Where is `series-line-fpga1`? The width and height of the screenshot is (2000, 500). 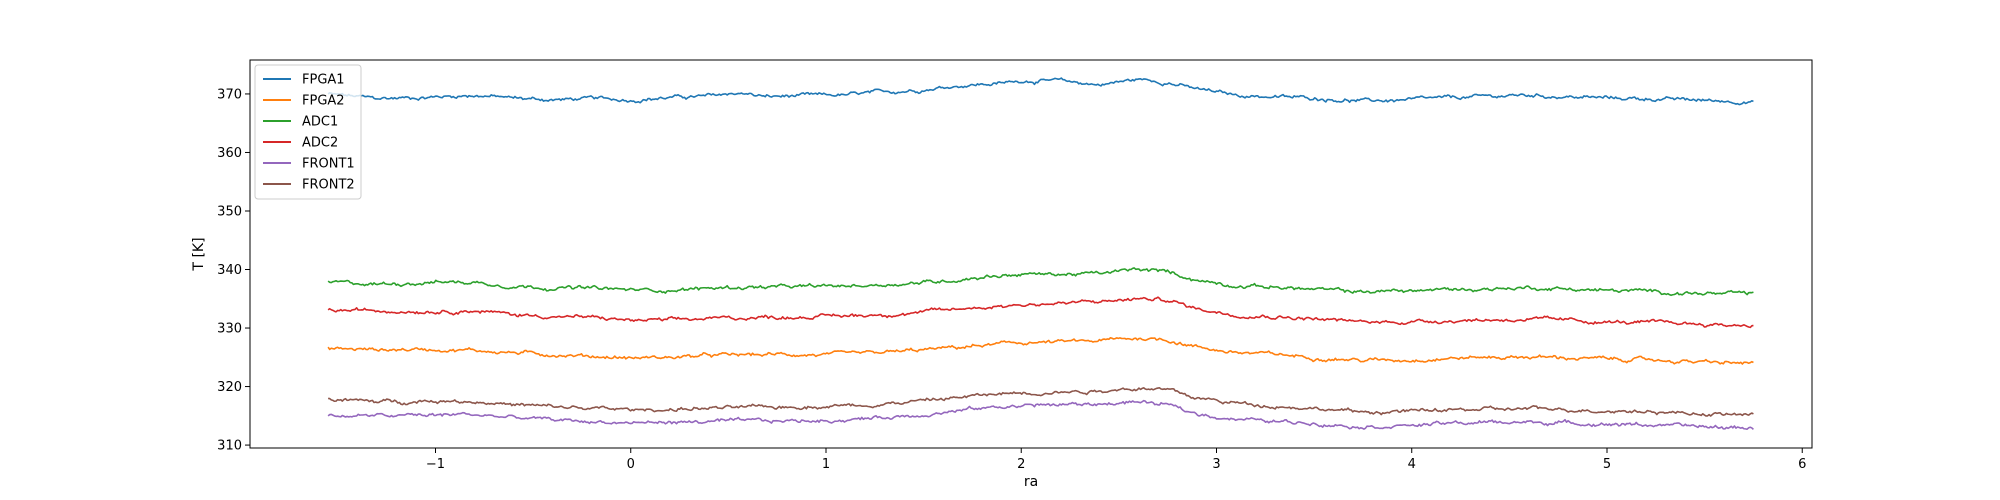
series-line-fpga1 is located at coordinates (1040, 91).